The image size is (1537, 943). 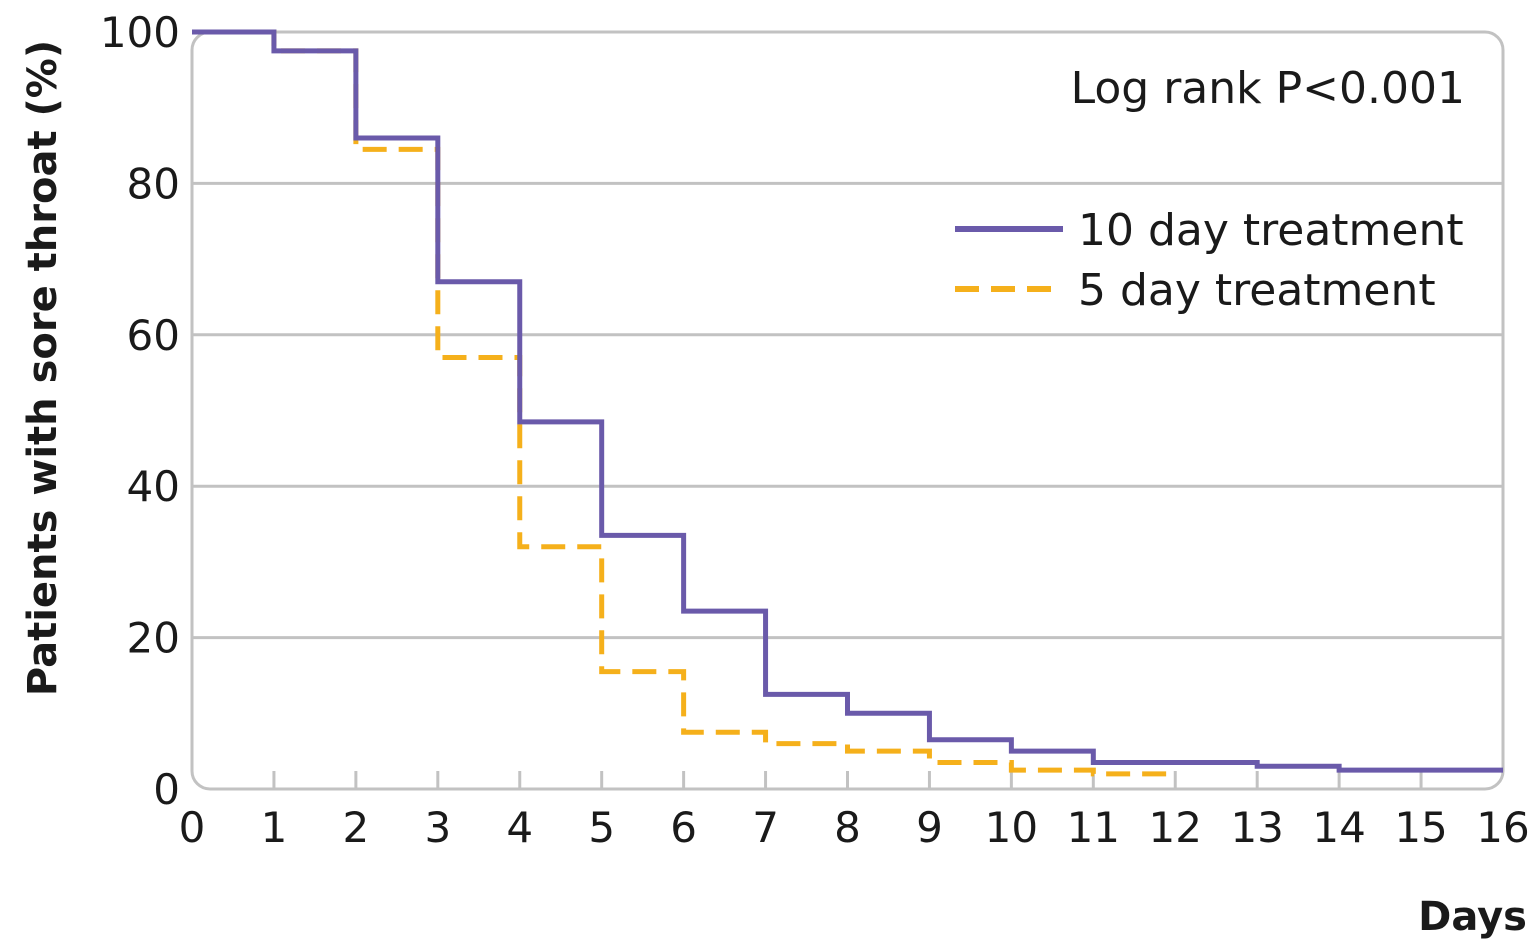 I want to click on x-tick-label: 12, so click(x=1175, y=827).